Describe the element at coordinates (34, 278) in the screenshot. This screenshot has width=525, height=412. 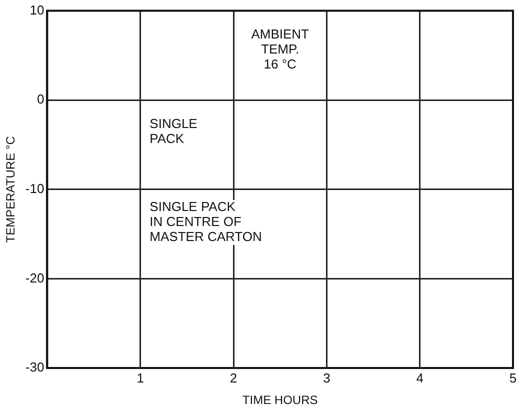
I see `y-tick-label: -20` at that location.